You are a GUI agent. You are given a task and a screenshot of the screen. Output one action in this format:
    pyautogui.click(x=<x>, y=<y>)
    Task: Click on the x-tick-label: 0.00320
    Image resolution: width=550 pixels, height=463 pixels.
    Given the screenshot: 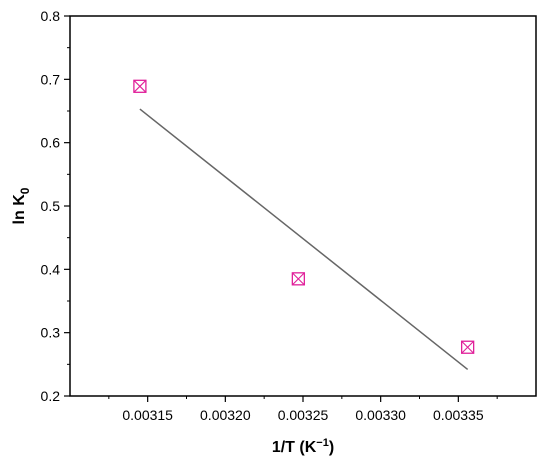 What is the action you would take?
    pyautogui.click(x=225, y=415)
    